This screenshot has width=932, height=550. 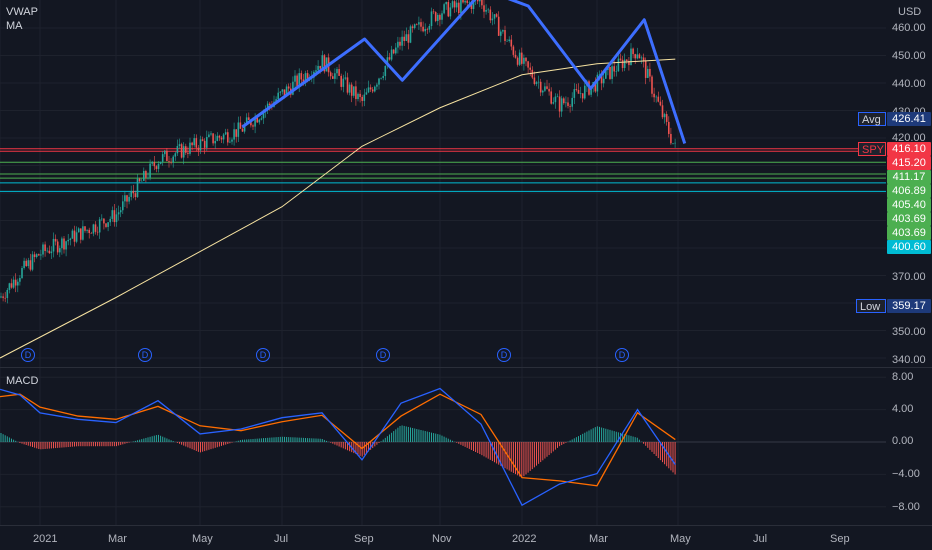 I want to click on vwap-indicator-label: VWAP, so click(x=22, y=12).